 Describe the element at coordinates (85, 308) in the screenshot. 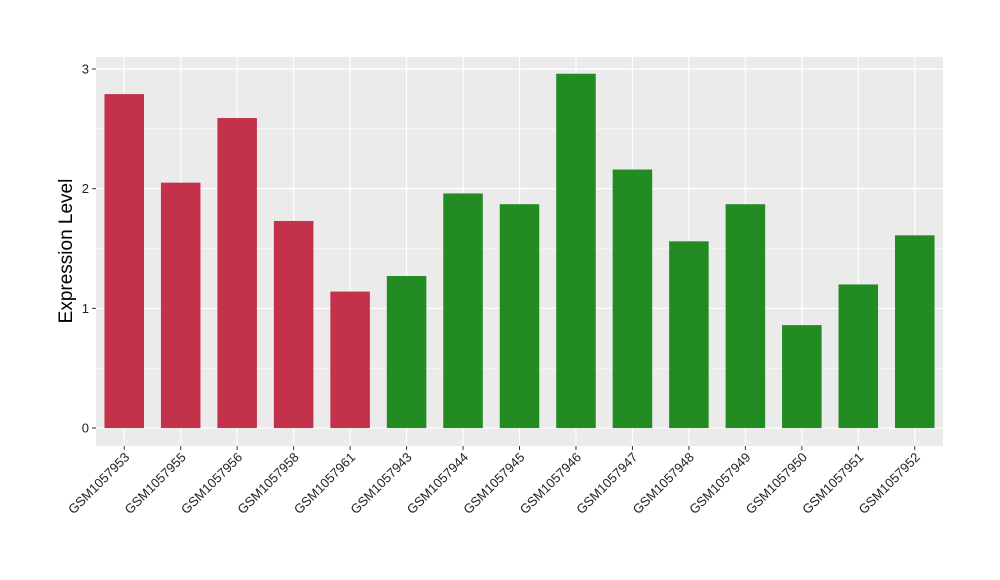

I see `y-tick-label: 1` at that location.